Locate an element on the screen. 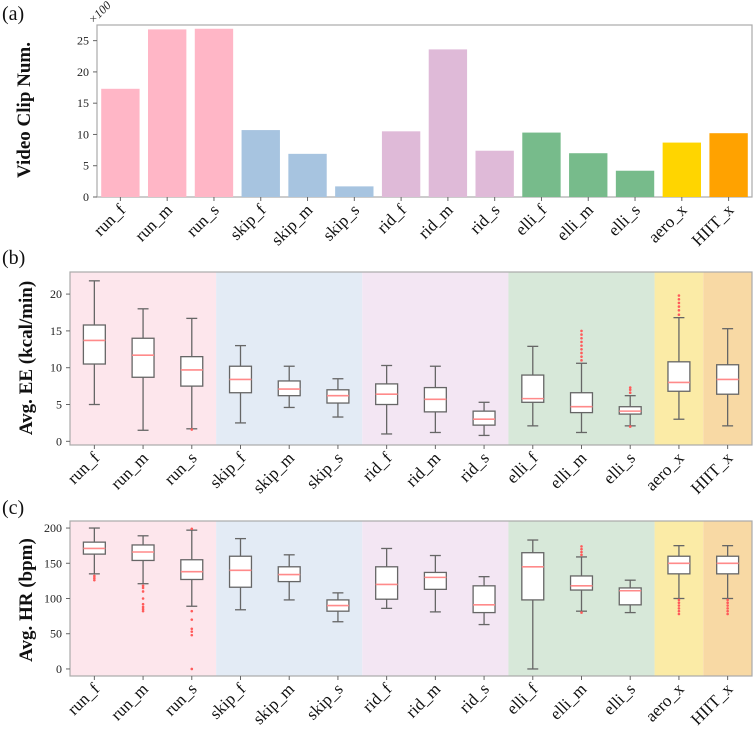  y-tick-label: 5 is located at coordinates (59, 405).